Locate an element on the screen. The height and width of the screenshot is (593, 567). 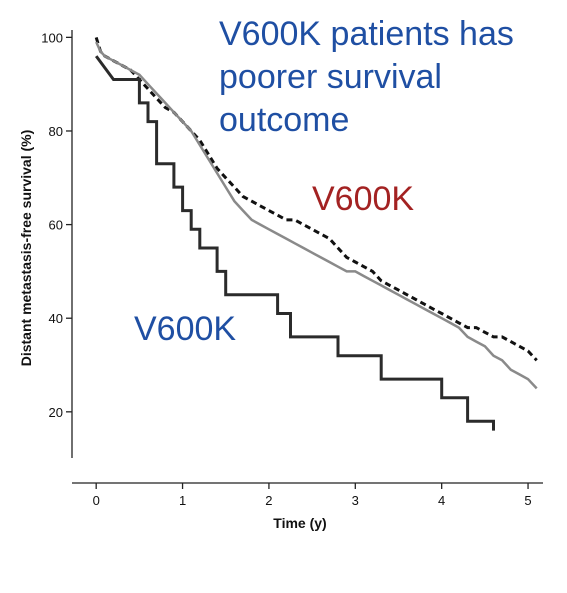
annotation-line: V600K patients has is located at coordinates (366, 34).